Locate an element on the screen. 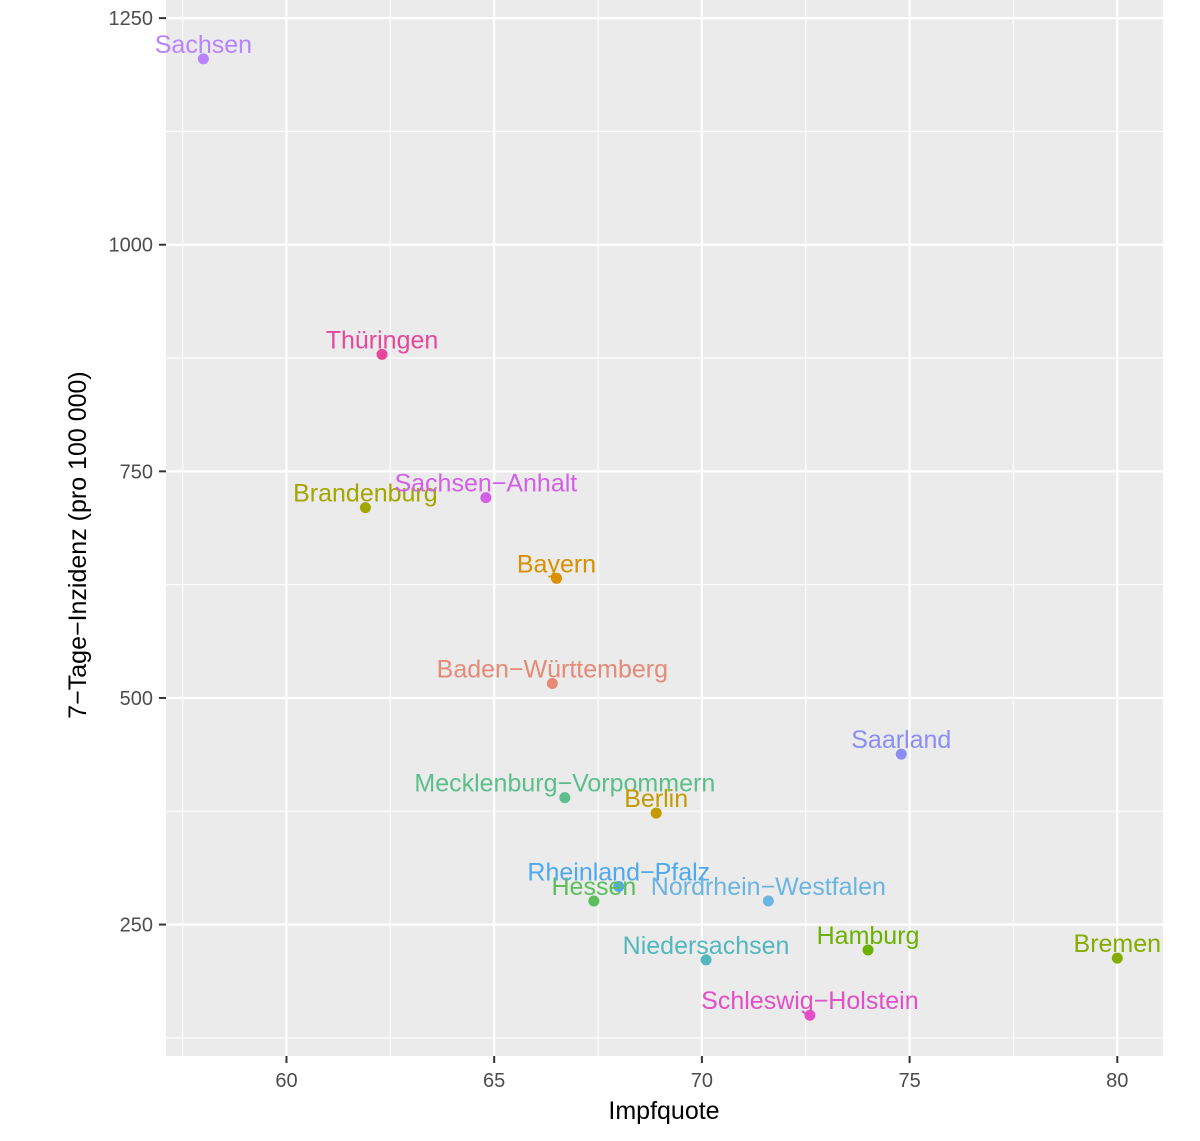 The height and width of the screenshot is (1141, 1200). x-tick-label: 75 is located at coordinates (909, 1081).